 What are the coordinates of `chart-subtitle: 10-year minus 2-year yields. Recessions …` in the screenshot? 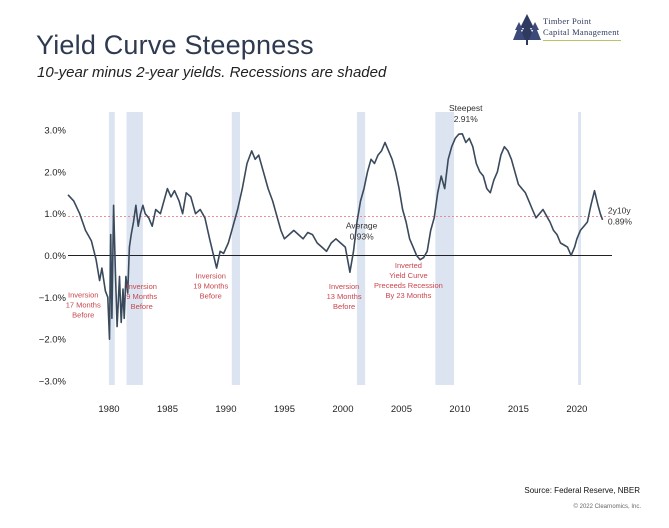 It's located at (212, 72).